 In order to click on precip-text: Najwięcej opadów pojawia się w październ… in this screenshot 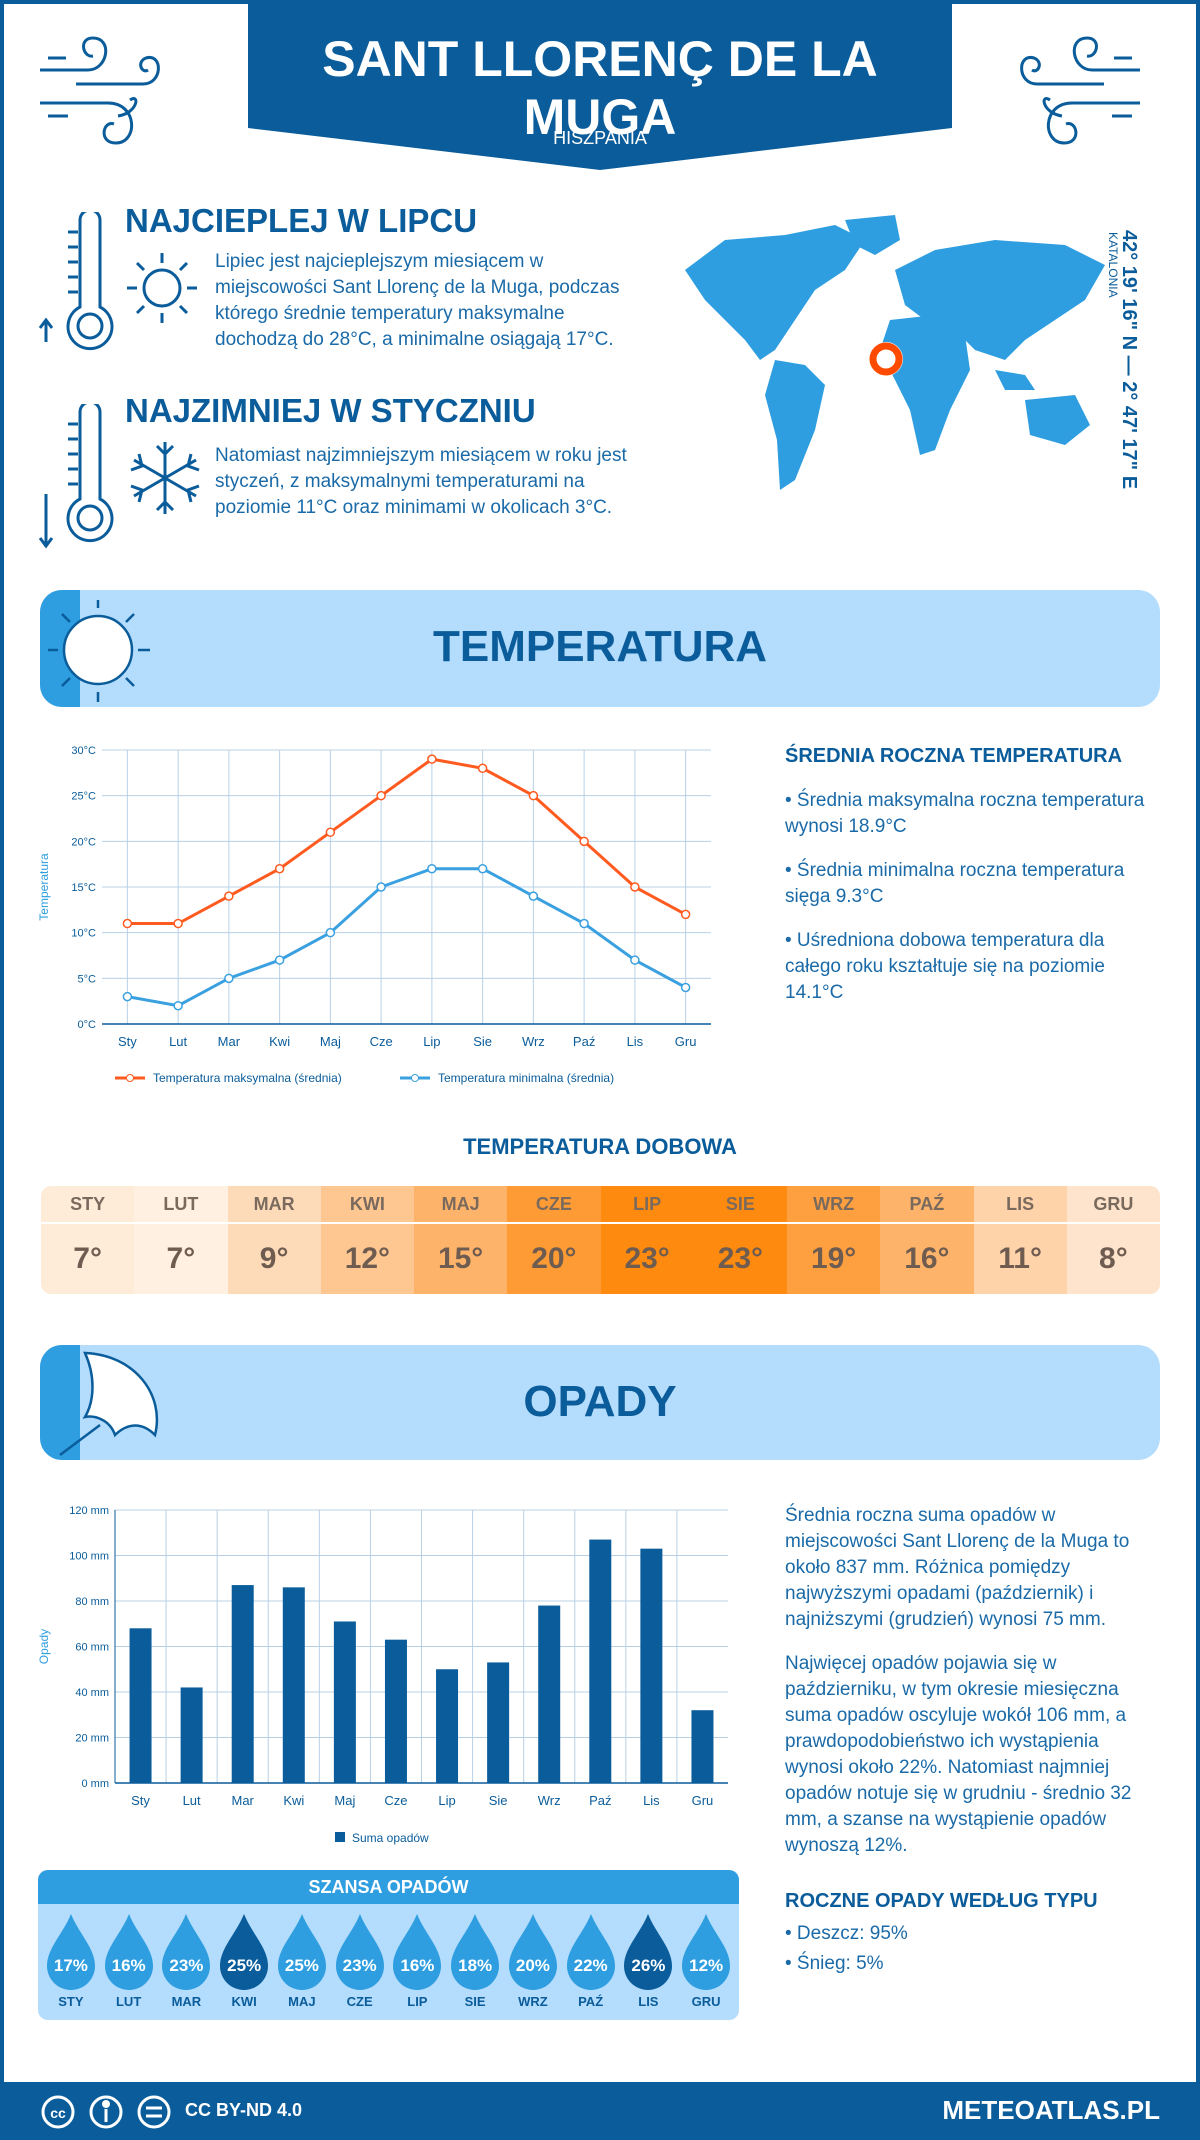, I will do `click(958, 1754)`.